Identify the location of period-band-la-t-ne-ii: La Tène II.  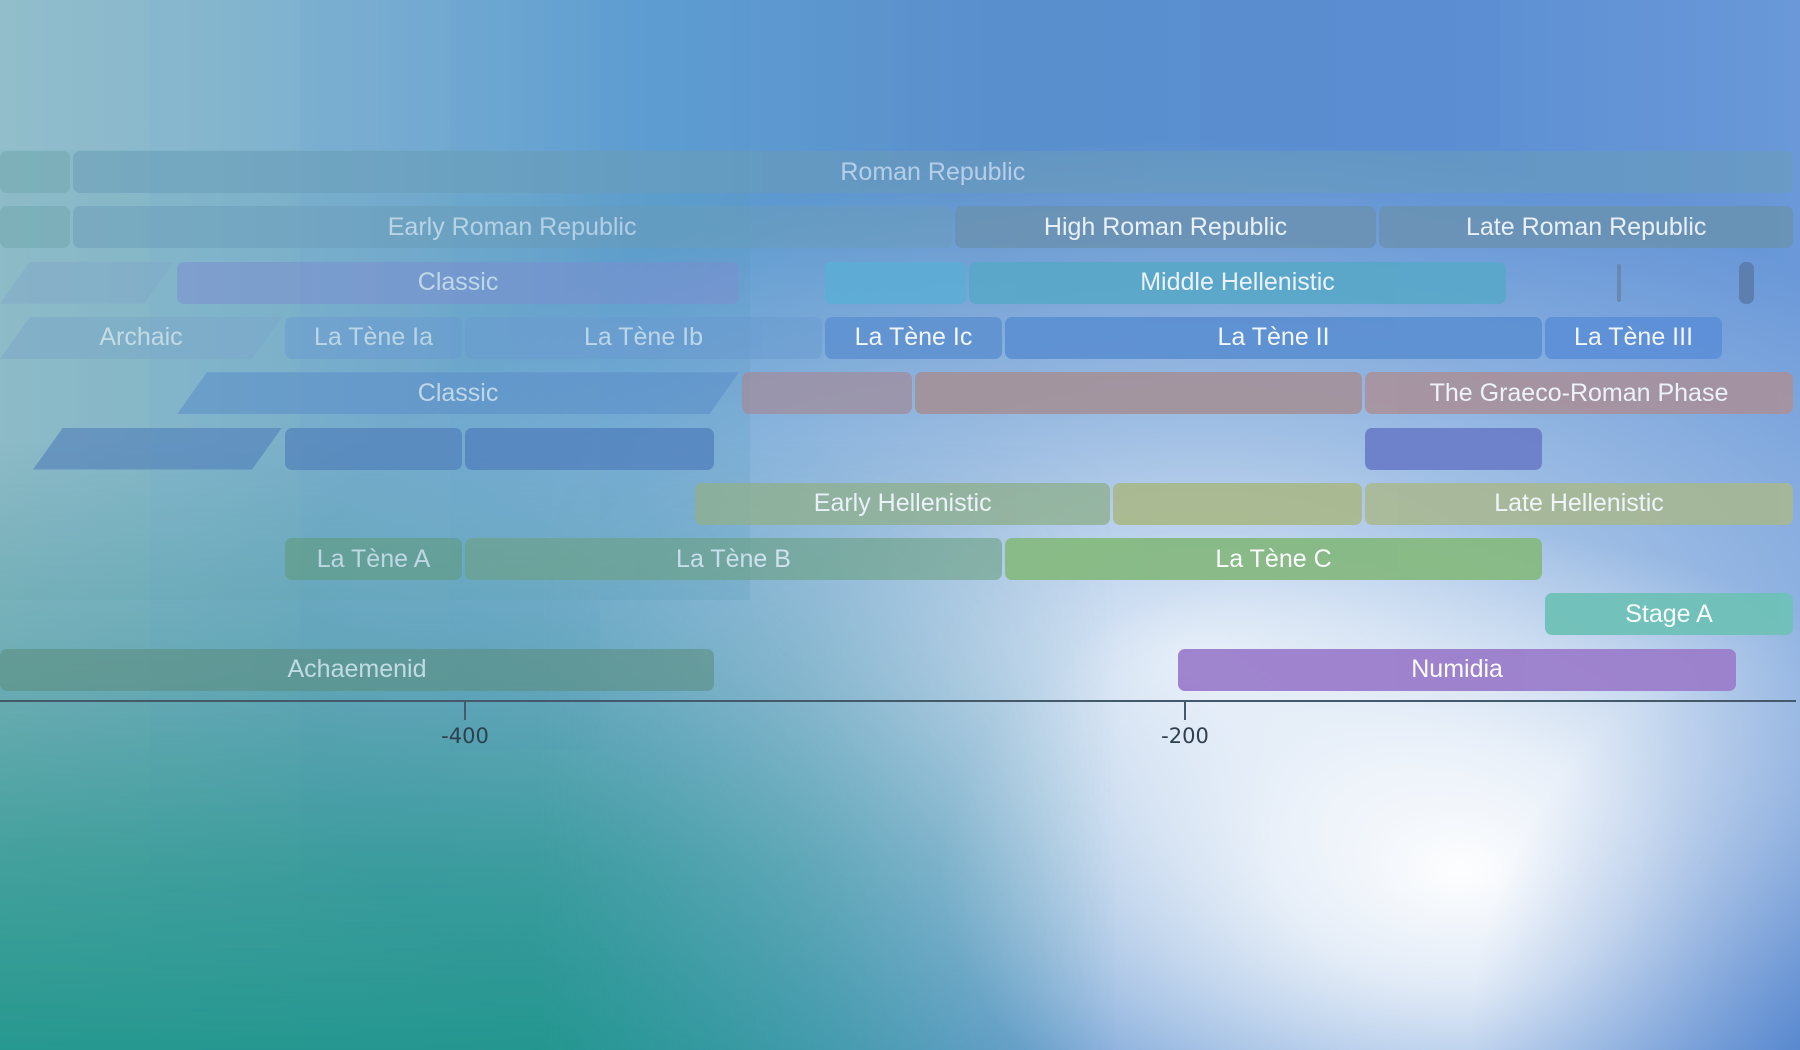
(1273, 337).